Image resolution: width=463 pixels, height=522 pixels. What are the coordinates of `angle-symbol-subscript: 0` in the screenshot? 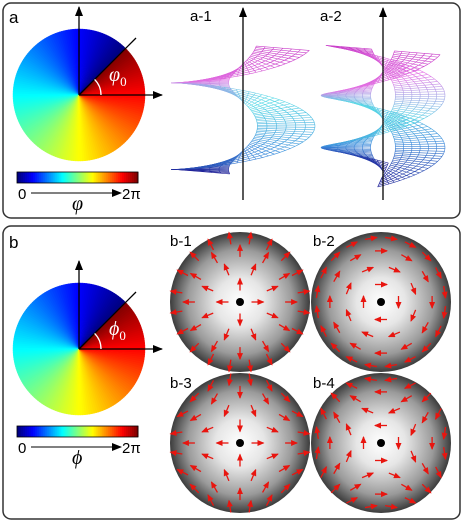 It's located at (122, 335).